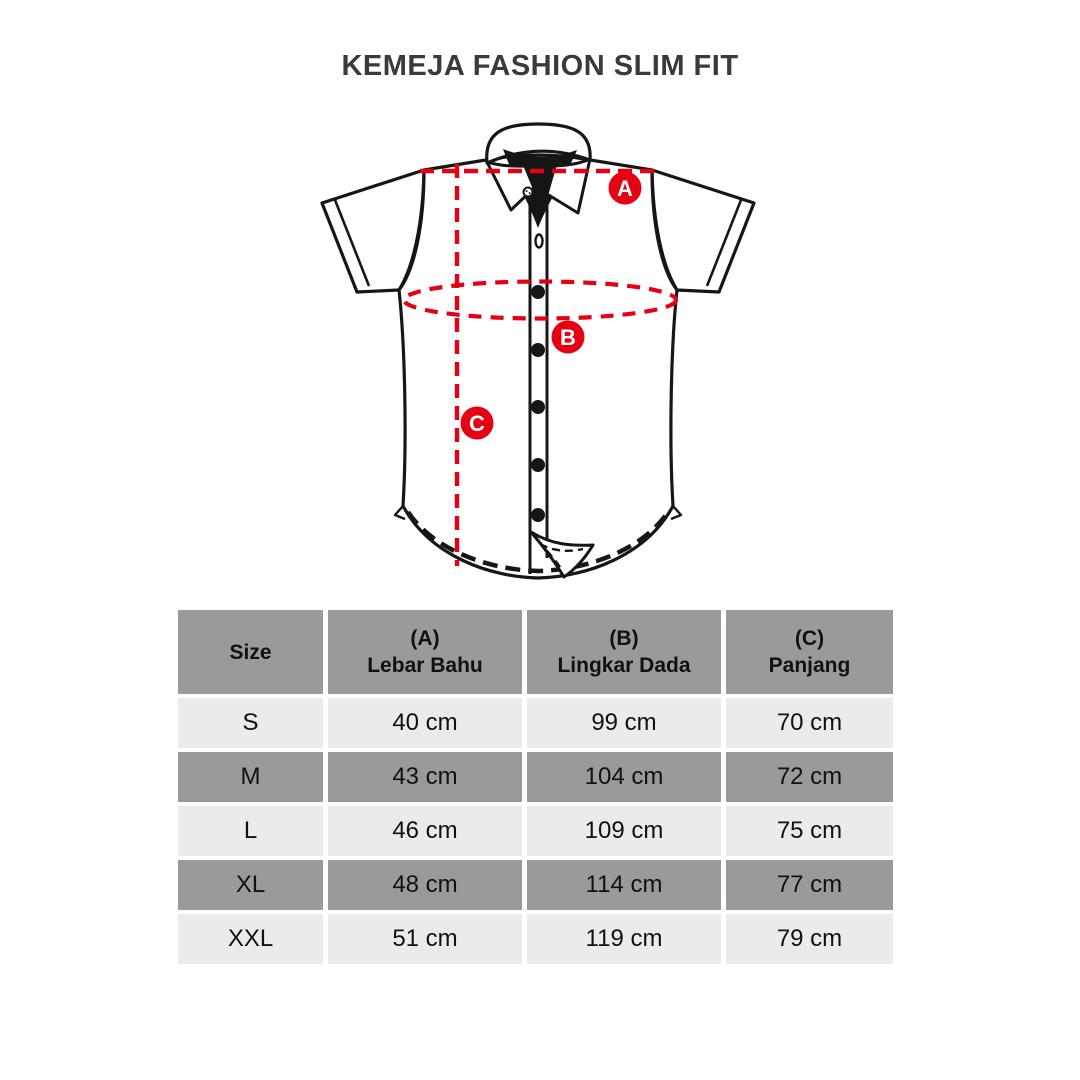  What do you see at coordinates (809, 885) in the screenshot?
I see `row-xl-c: 77 cm` at bounding box center [809, 885].